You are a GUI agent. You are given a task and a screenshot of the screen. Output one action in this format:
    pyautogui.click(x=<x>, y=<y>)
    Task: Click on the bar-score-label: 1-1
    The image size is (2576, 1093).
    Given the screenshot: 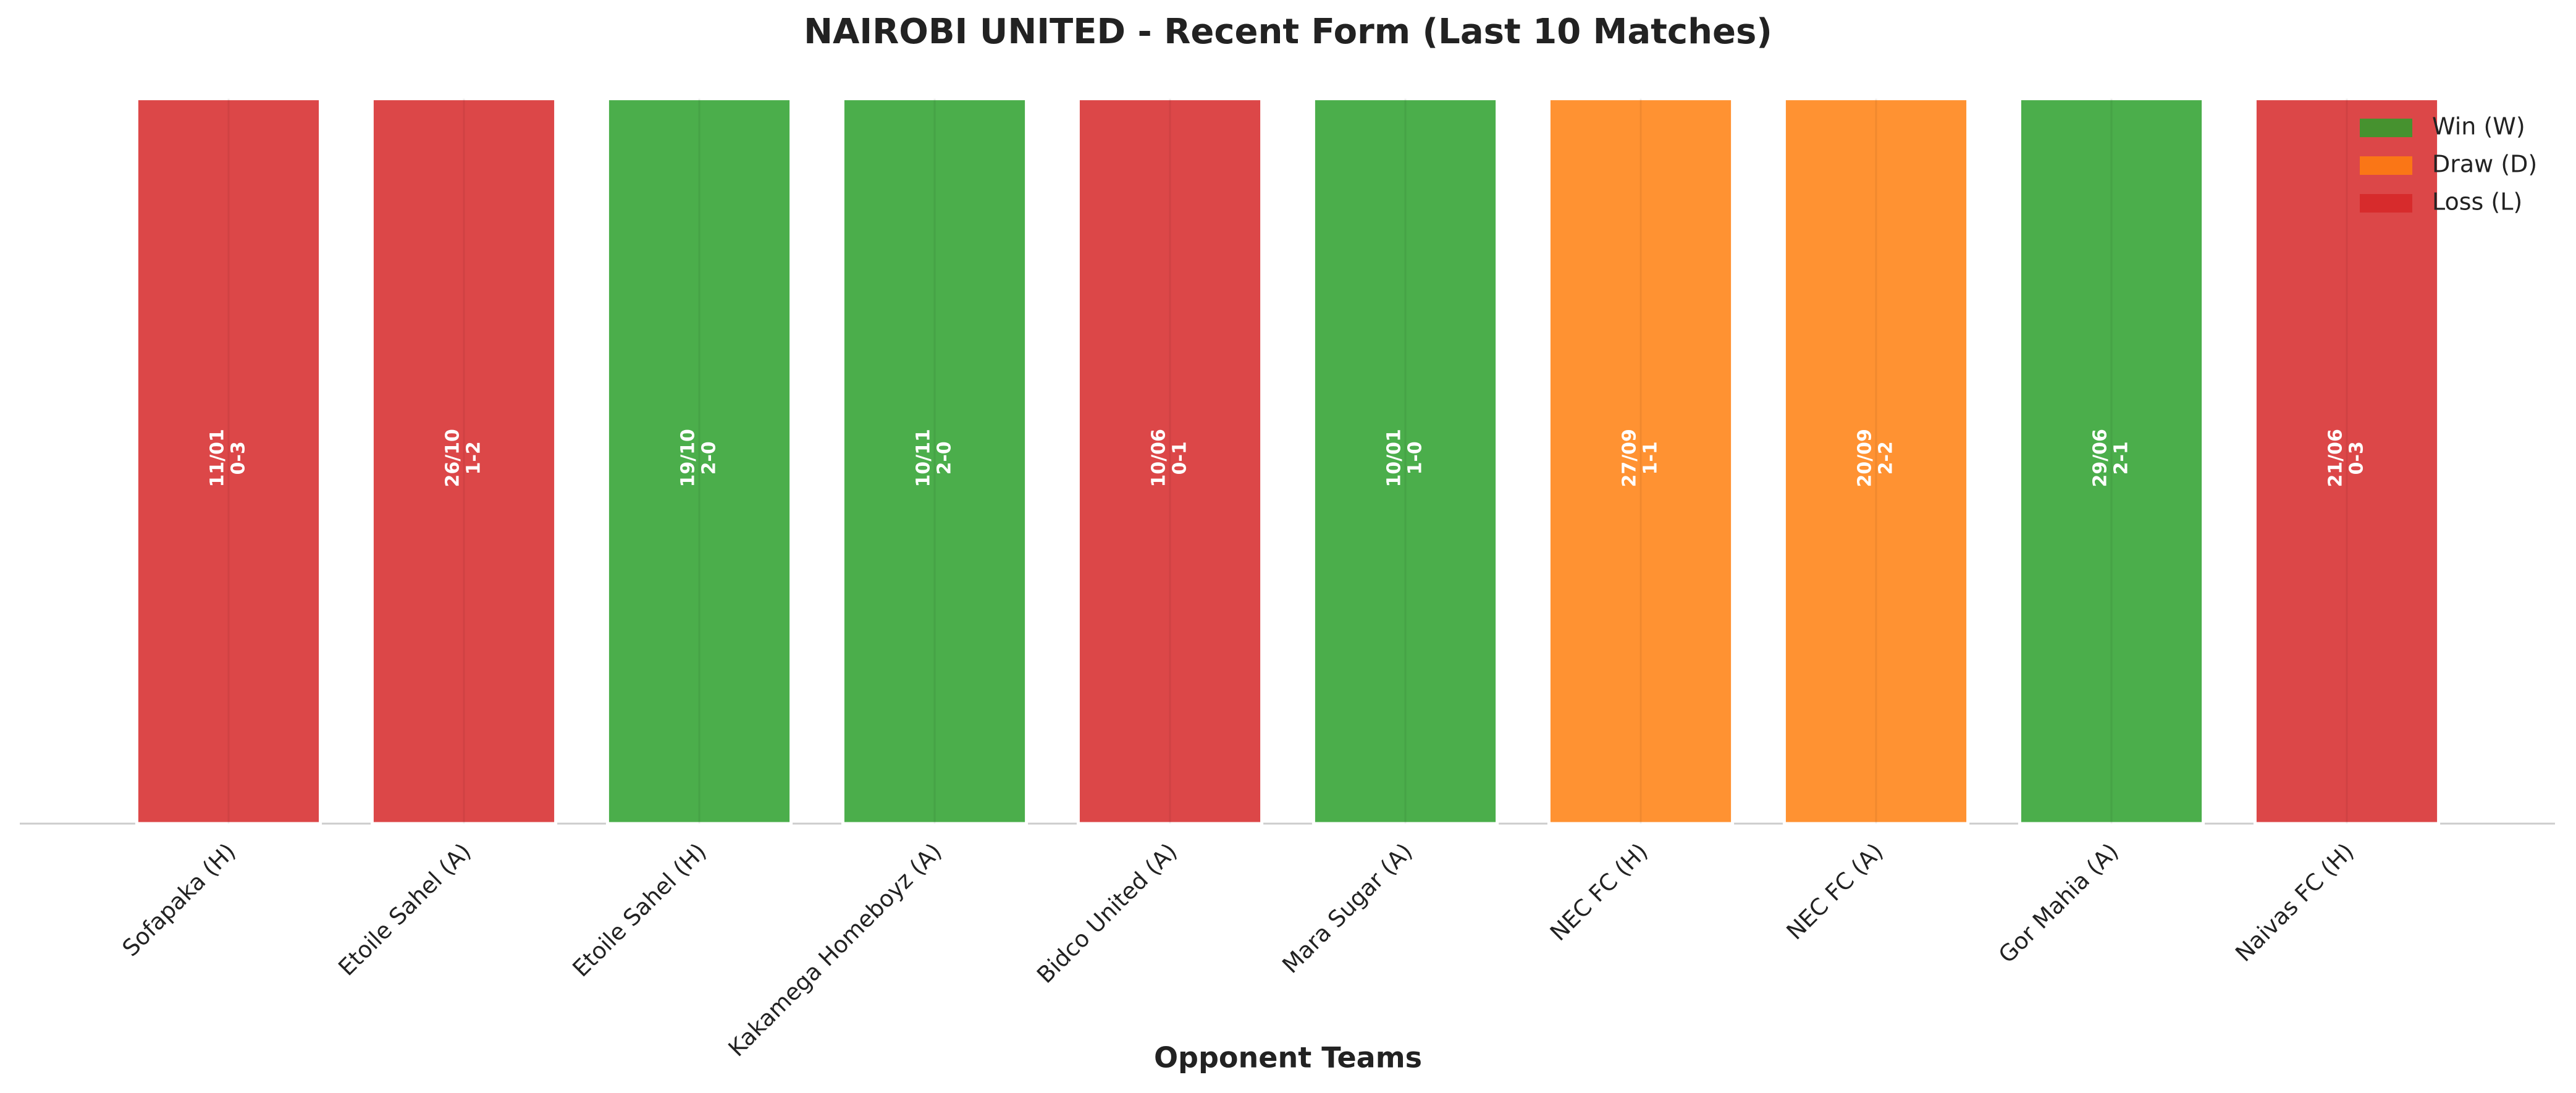 What is the action you would take?
    pyautogui.click(x=1651, y=458)
    